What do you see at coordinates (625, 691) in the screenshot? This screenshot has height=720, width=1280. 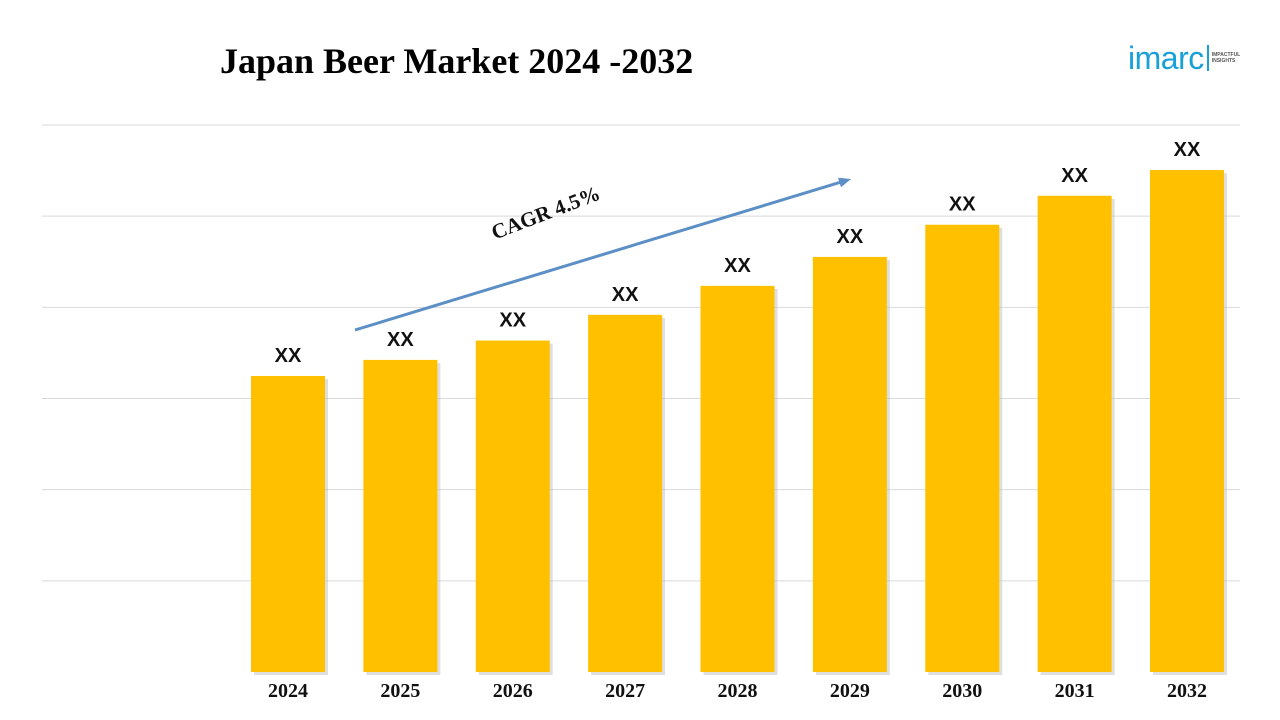 I see `x-tick-label: 2027` at bounding box center [625, 691].